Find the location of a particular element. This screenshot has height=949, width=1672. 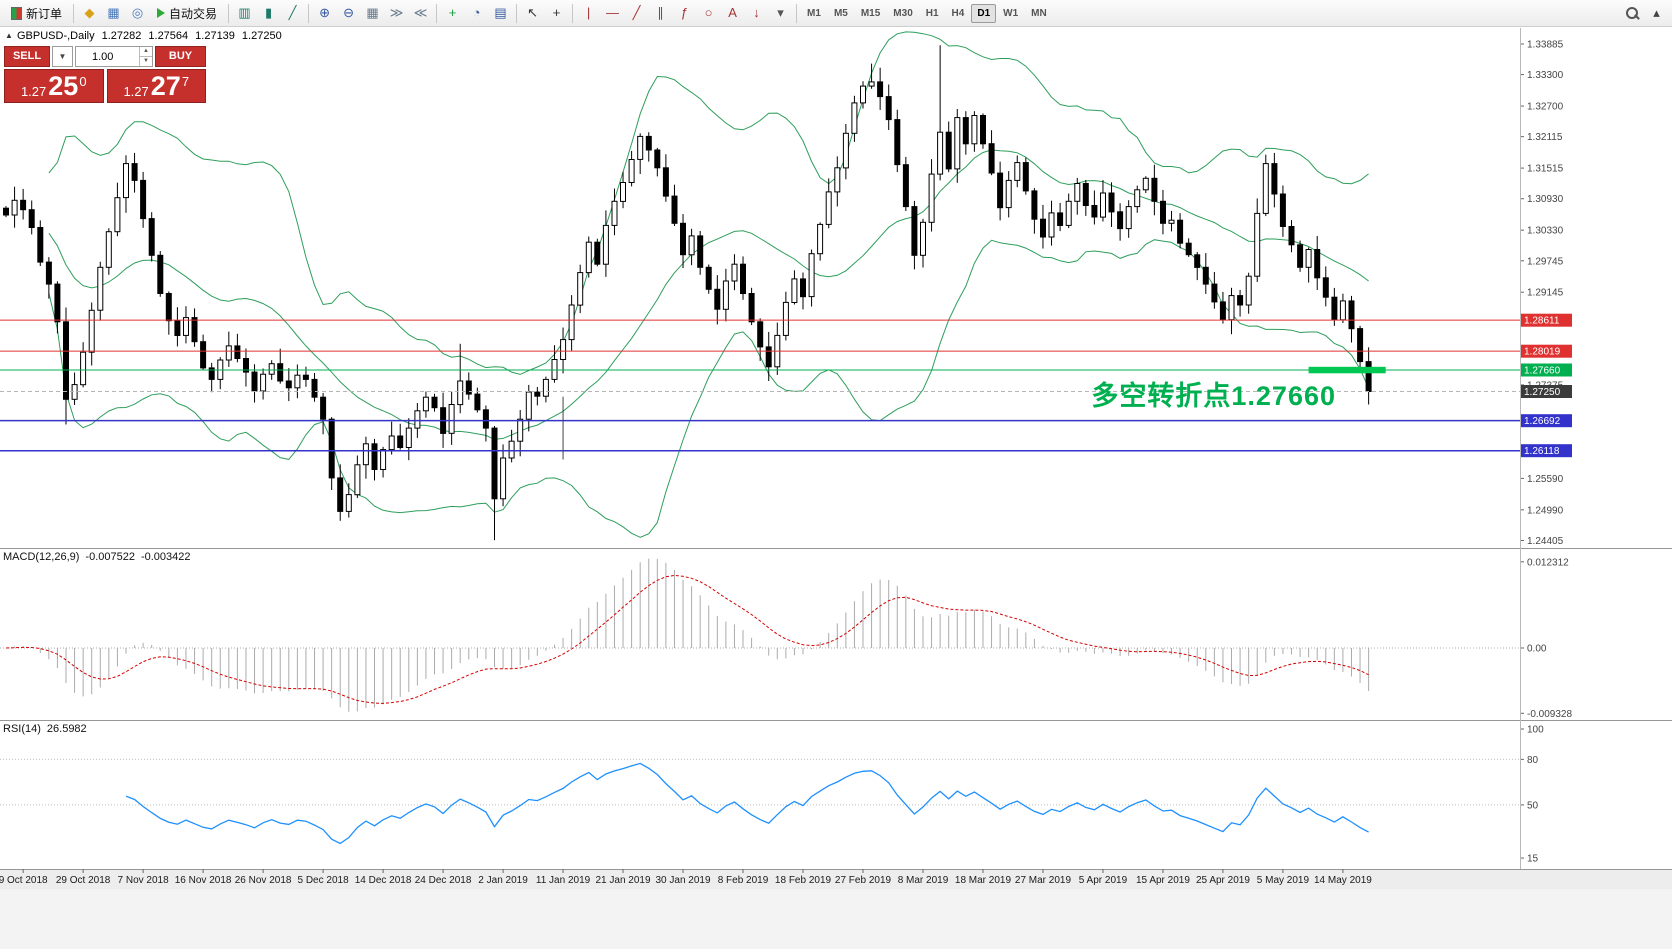

new-order-button: 新订单 is located at coordinates (36, 13).